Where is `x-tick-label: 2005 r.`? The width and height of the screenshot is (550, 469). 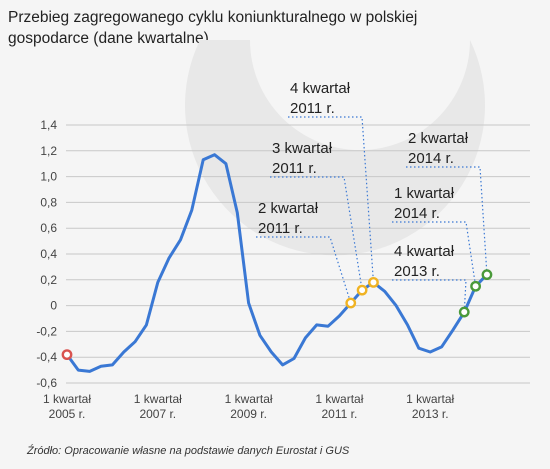
x-tick-label: 2005 r. is located at coordinates (67, 414).